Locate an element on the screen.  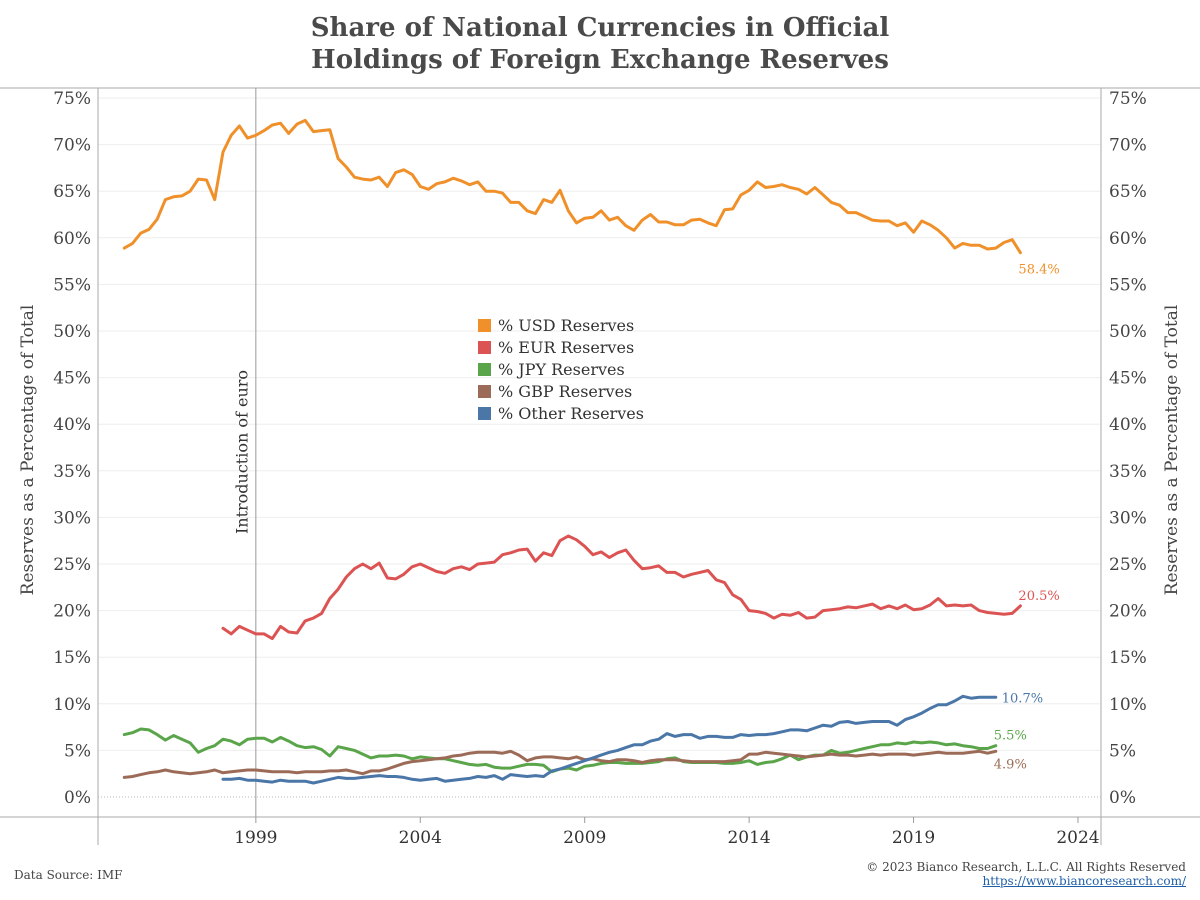
series-line-eur is located at coordinates (621, 587).